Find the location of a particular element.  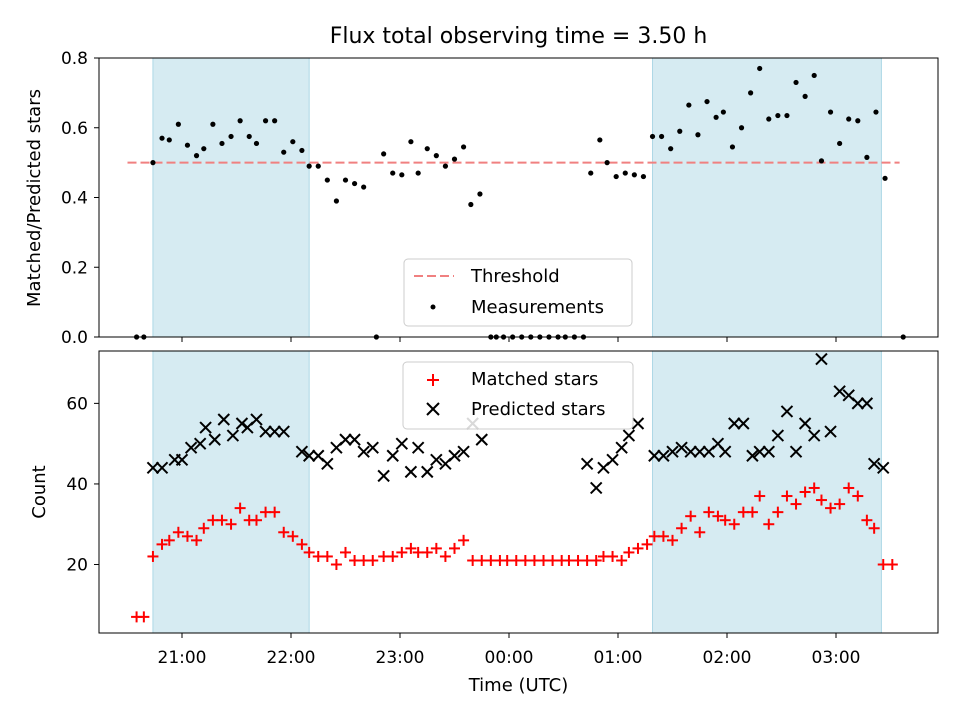

legend-predicted-swatch is located at coordinates (433, 409).